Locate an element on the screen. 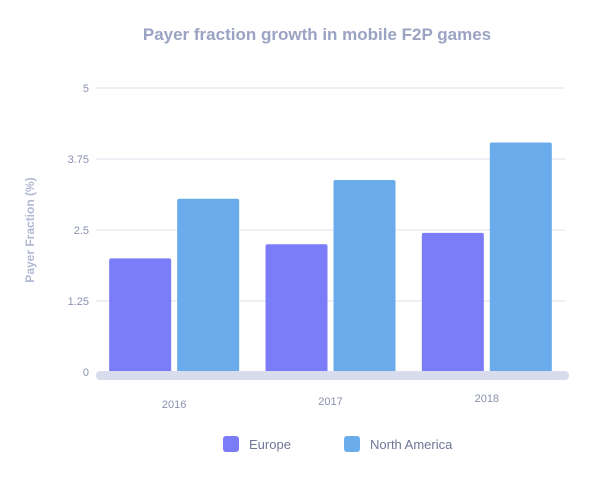  x-tick-label: 2016 is located at coordinates (174, 405).